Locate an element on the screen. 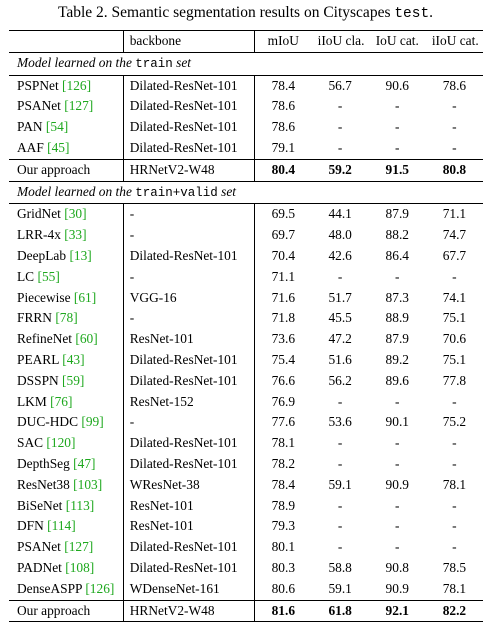 This screenshot has height=633, width=491. method-cell: AAF [45] is located at coordinates (66, 148).